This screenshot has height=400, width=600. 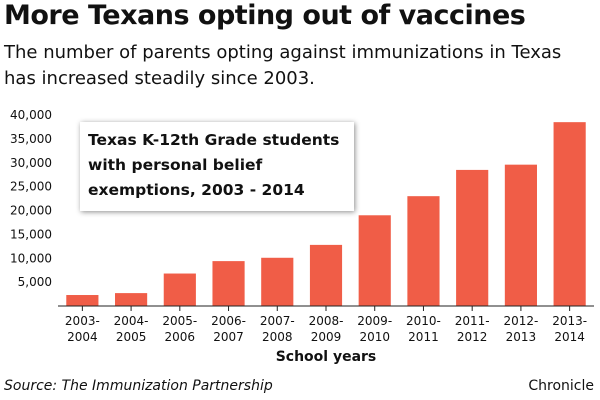 What do you see at coordinates (265, 15) in the screenshot?
I see `headline: More Texans opting out of vaccines` at bounding box center [265, 15].